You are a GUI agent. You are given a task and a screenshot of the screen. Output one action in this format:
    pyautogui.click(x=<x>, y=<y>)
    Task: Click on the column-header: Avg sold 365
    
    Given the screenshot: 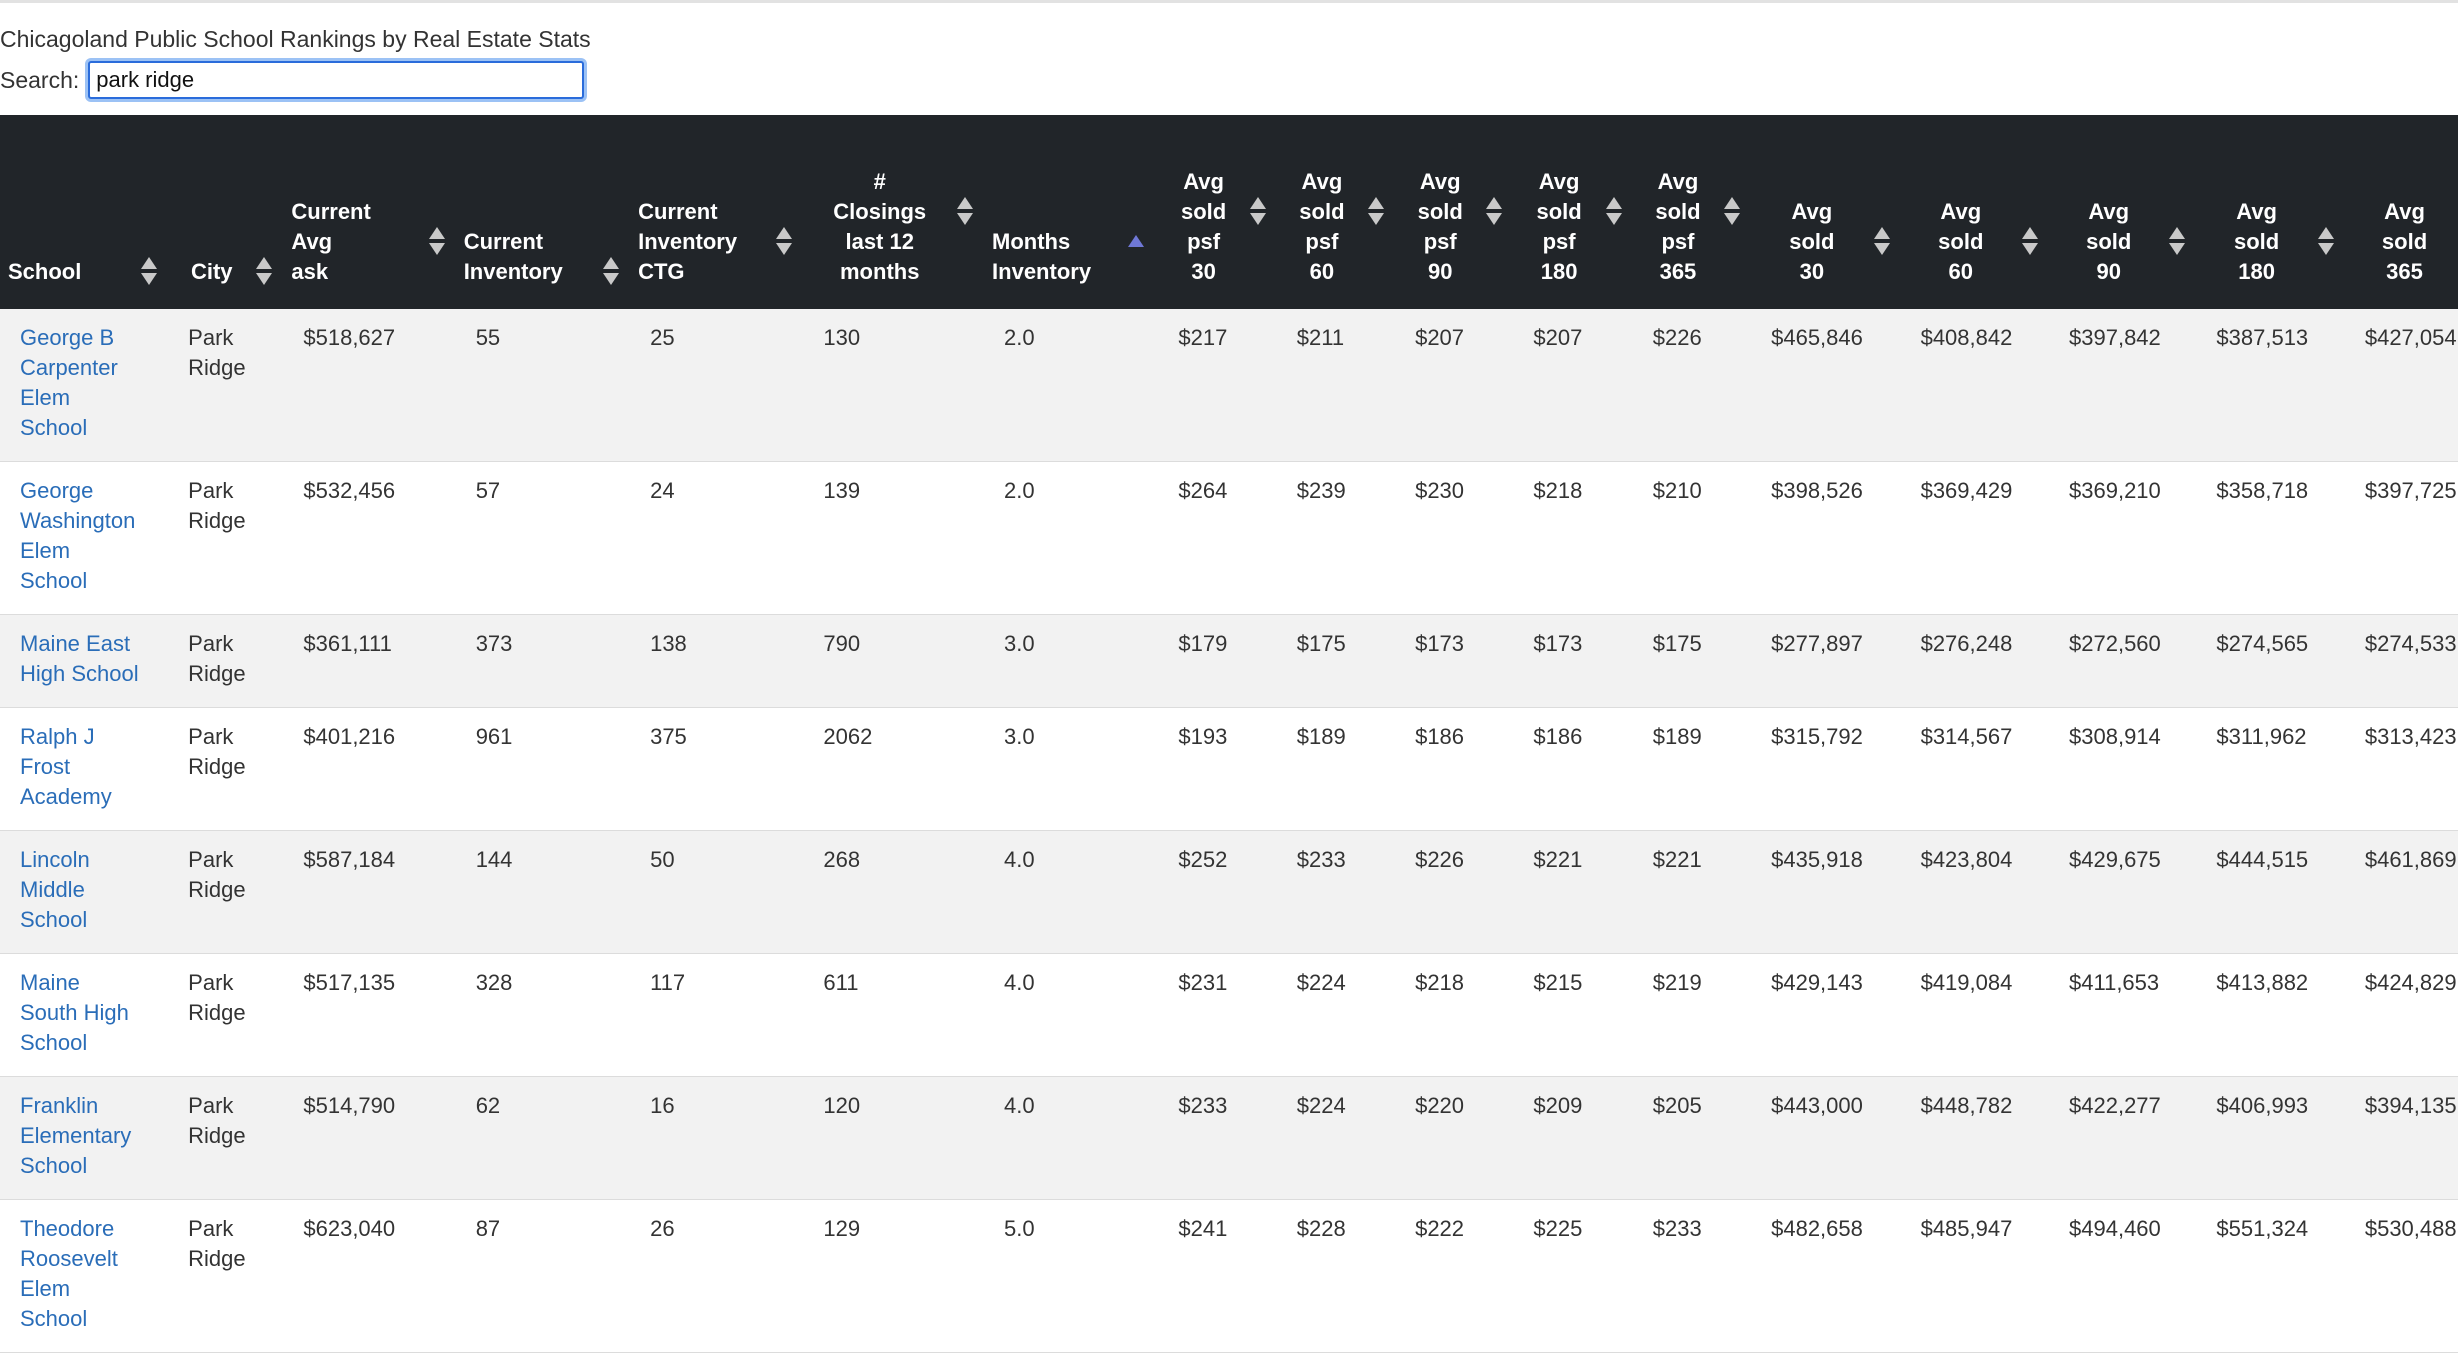 What is the action you would take?
    pyautogui.click(x=2401, y=212)
    